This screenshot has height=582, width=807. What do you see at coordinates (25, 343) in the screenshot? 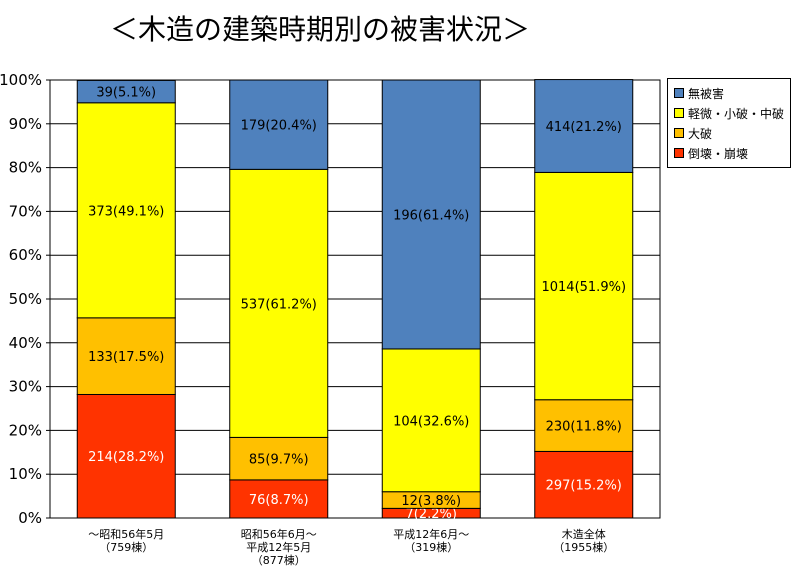
I see `y-tick-label: 40%` at bounding box center [25, 343].